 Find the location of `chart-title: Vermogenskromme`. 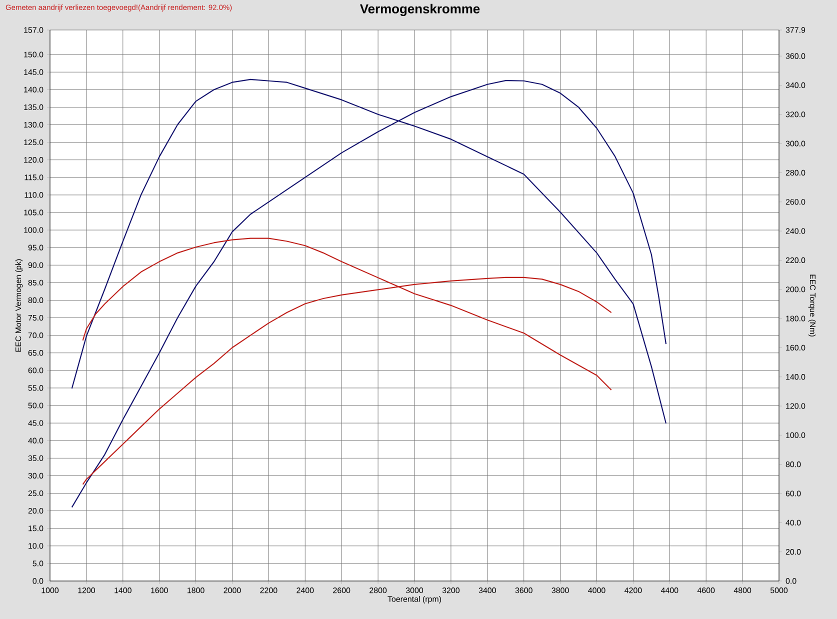

chart-title: Vermogenskromme is located at coordinates (420, 10).